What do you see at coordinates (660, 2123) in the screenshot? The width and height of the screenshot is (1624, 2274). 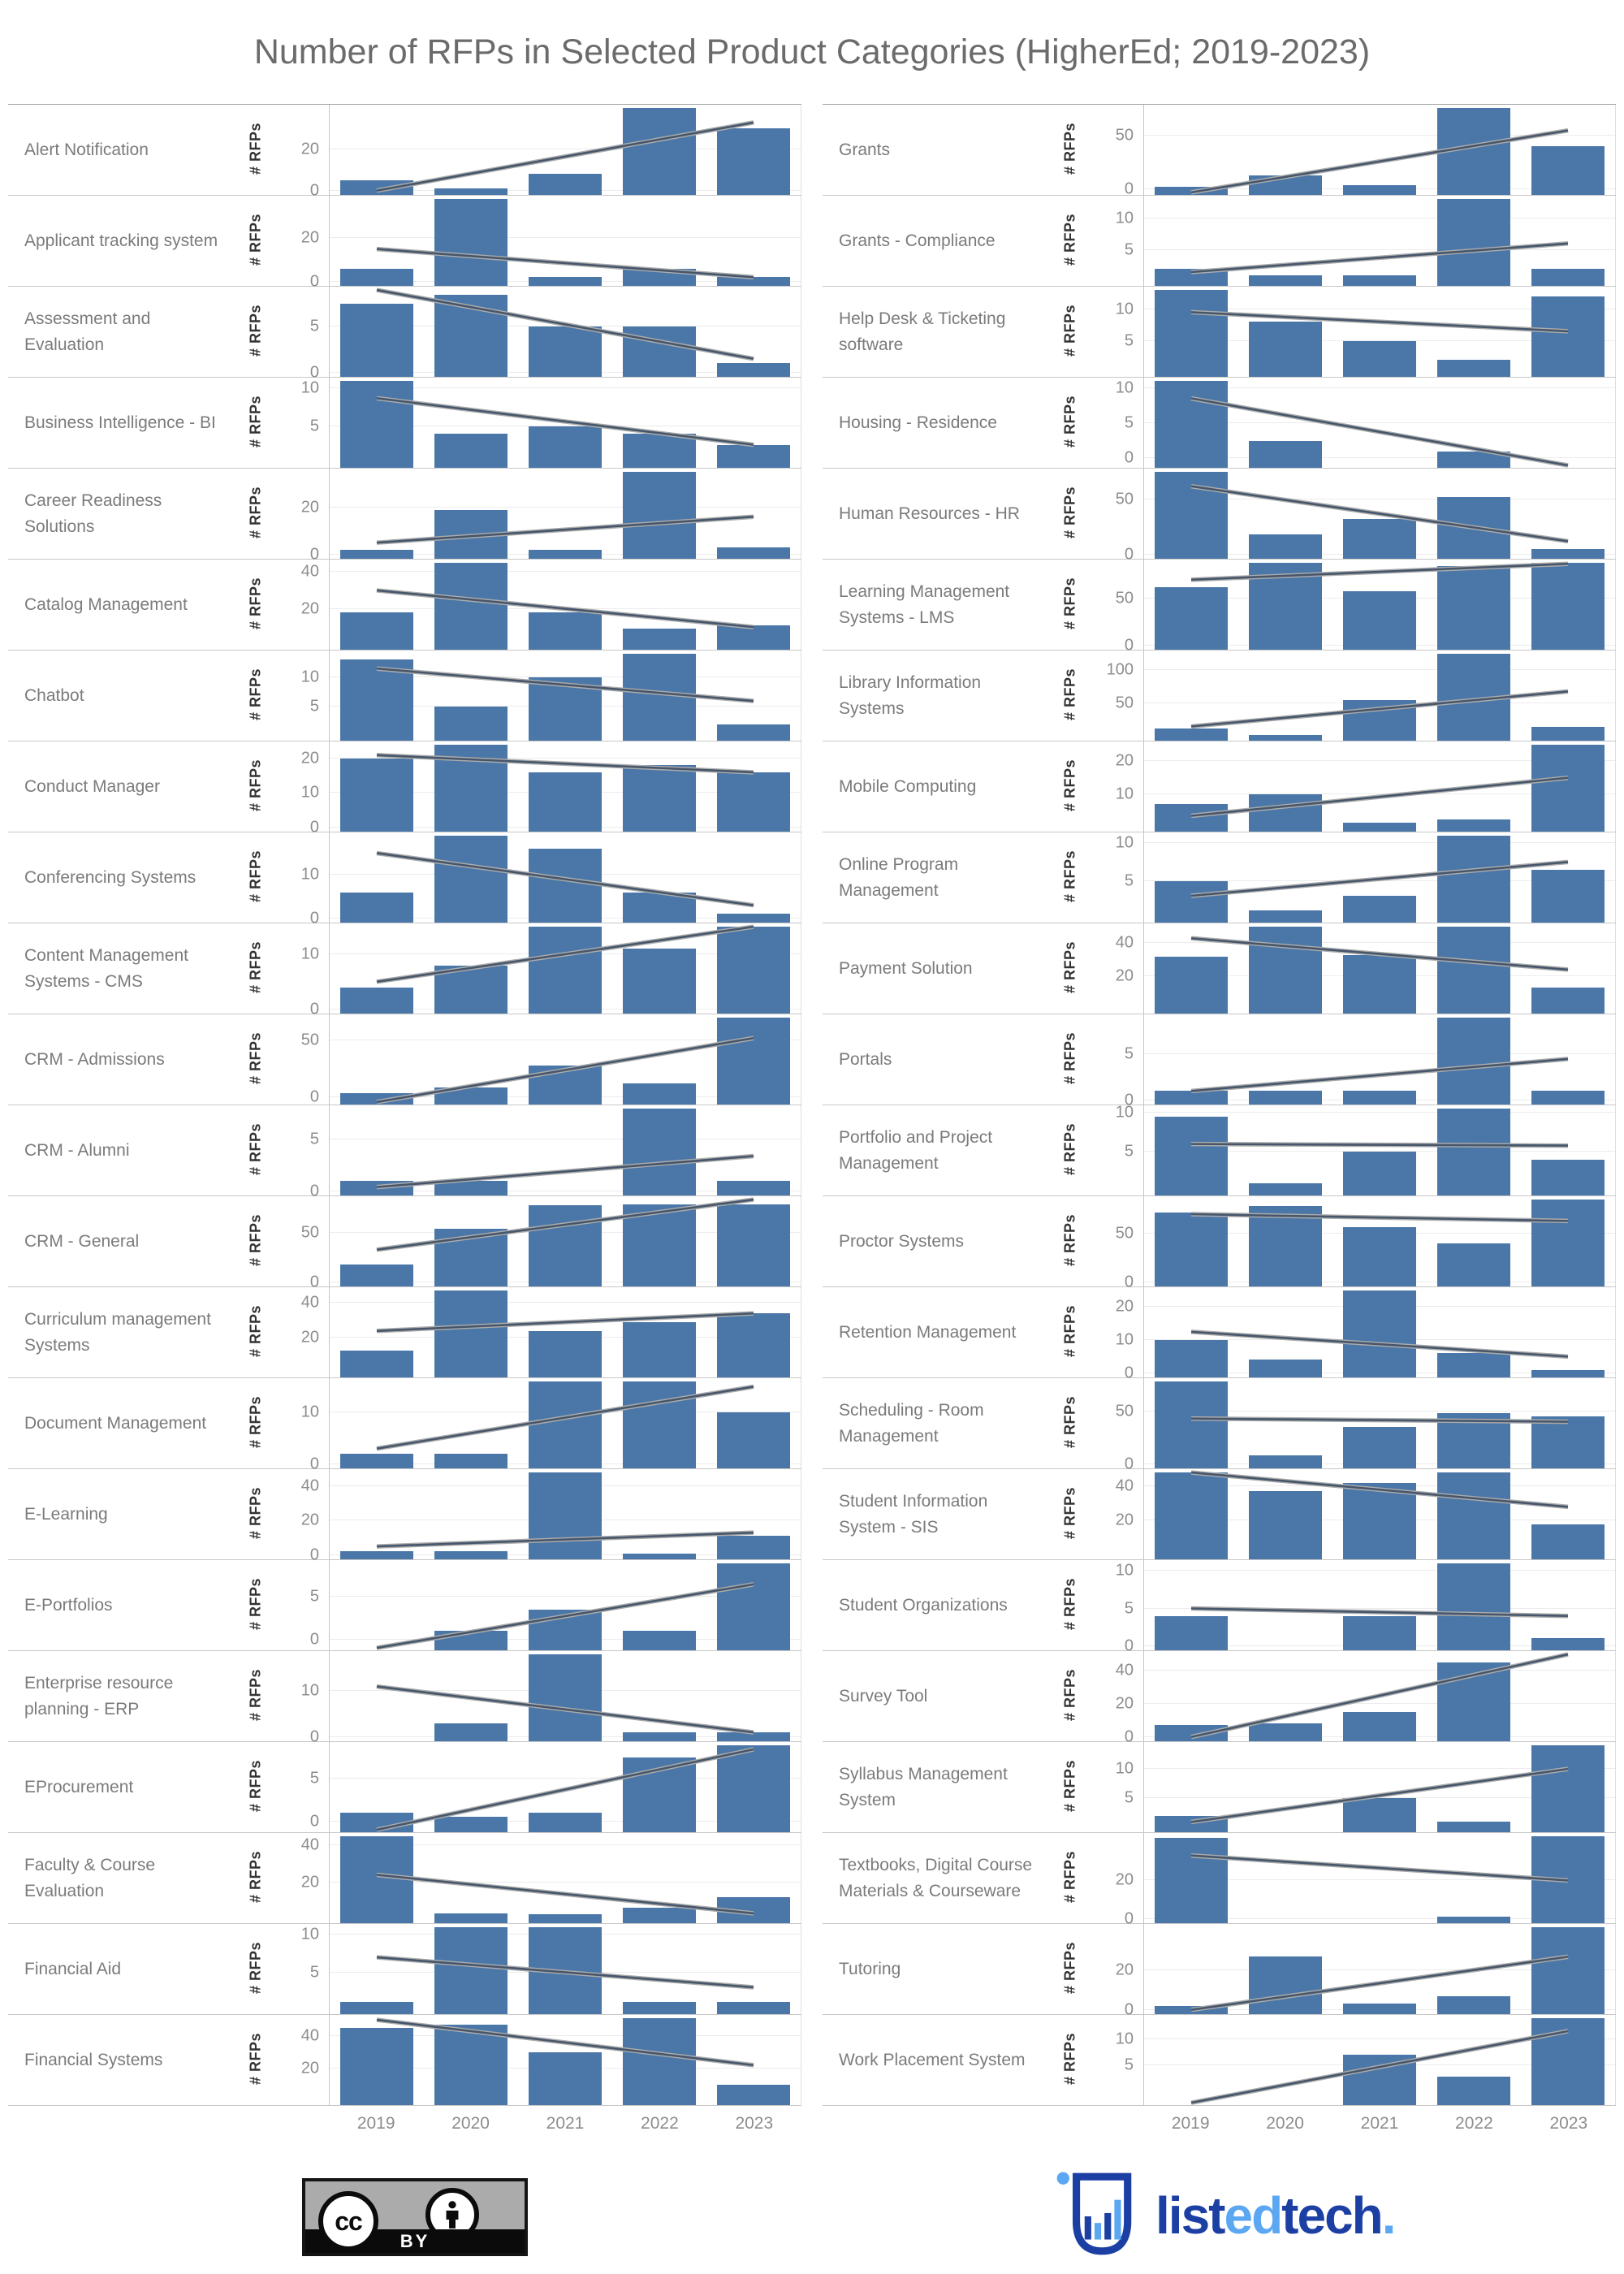 I see `x-tick-label: 2022` at bounding box center [660, 2123].